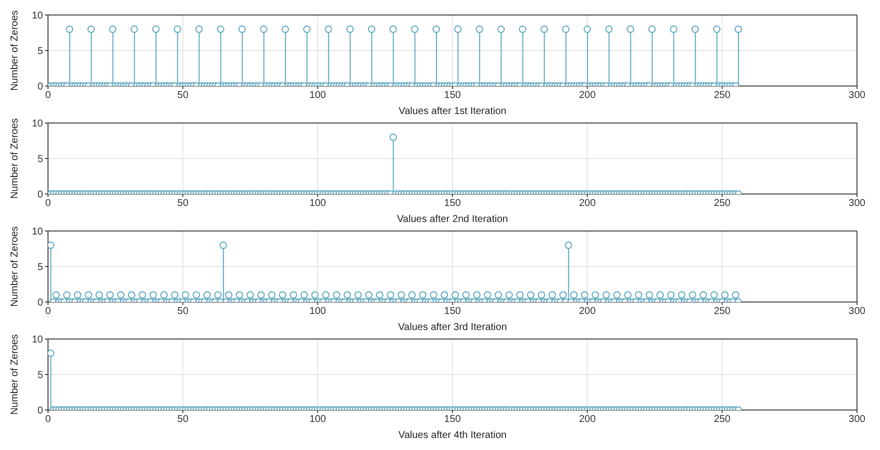 The width and height of the screenshot is (880, 450). What do you see at coordinates (452, 327) in the screenshot?
I see `x-axis-title: Values after 3rd Iteration` at bounding box center [452, 327].